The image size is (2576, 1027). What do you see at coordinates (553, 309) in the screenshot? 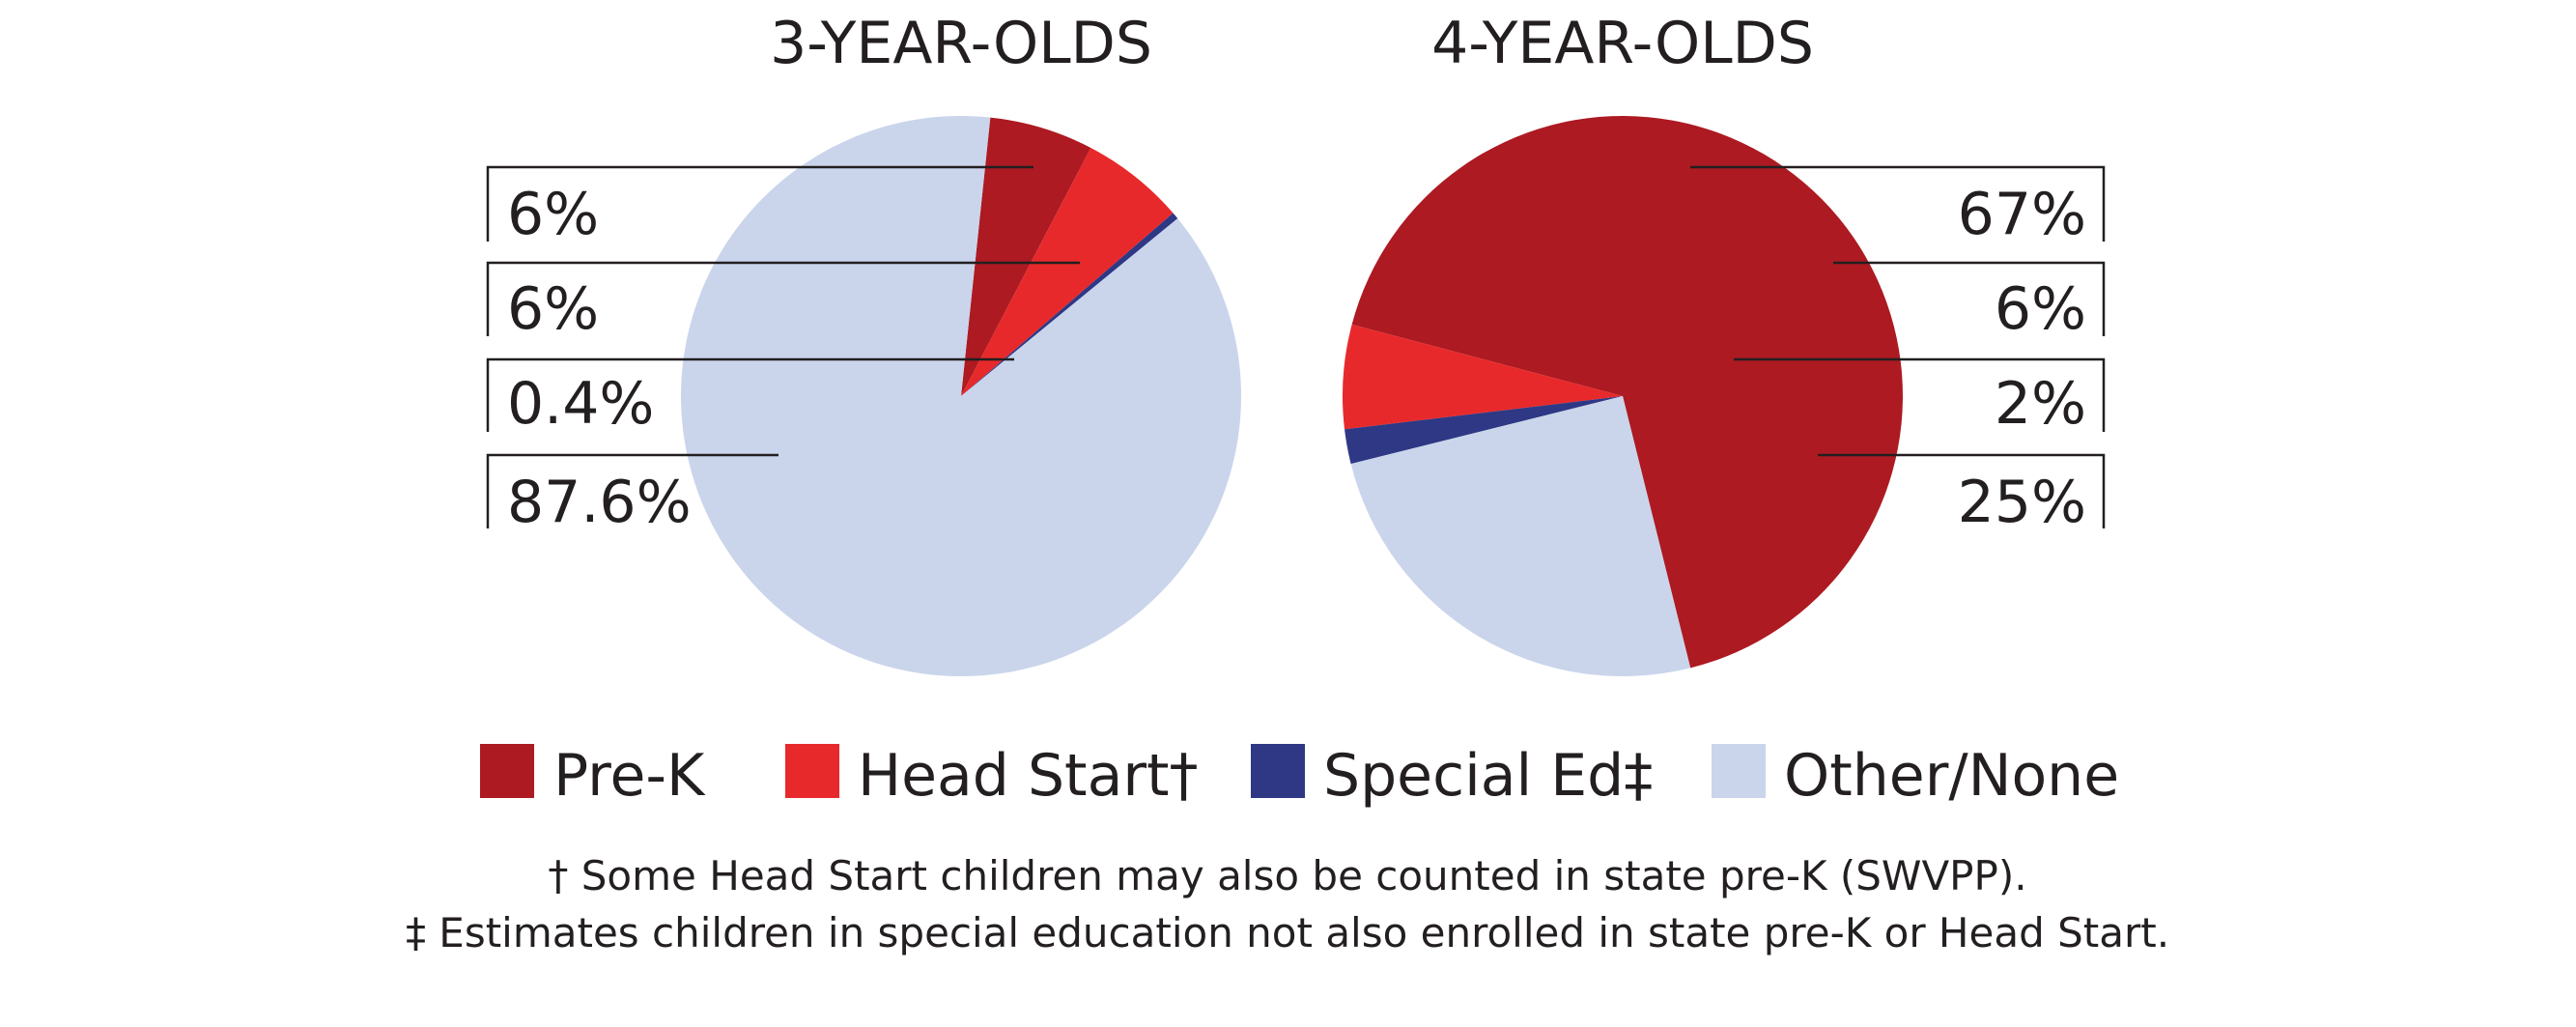
I see `data-label-head-start-3: 6%` at bounding box center [553, 309].